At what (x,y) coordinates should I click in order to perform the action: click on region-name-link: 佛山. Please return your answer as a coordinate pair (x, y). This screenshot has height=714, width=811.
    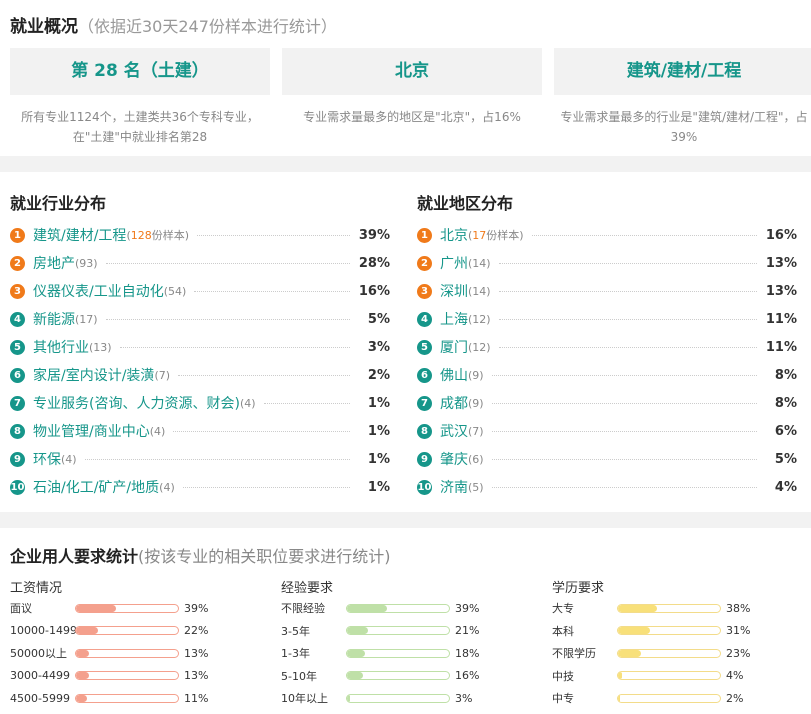
    Looking at the image, I should click on (454, 376).